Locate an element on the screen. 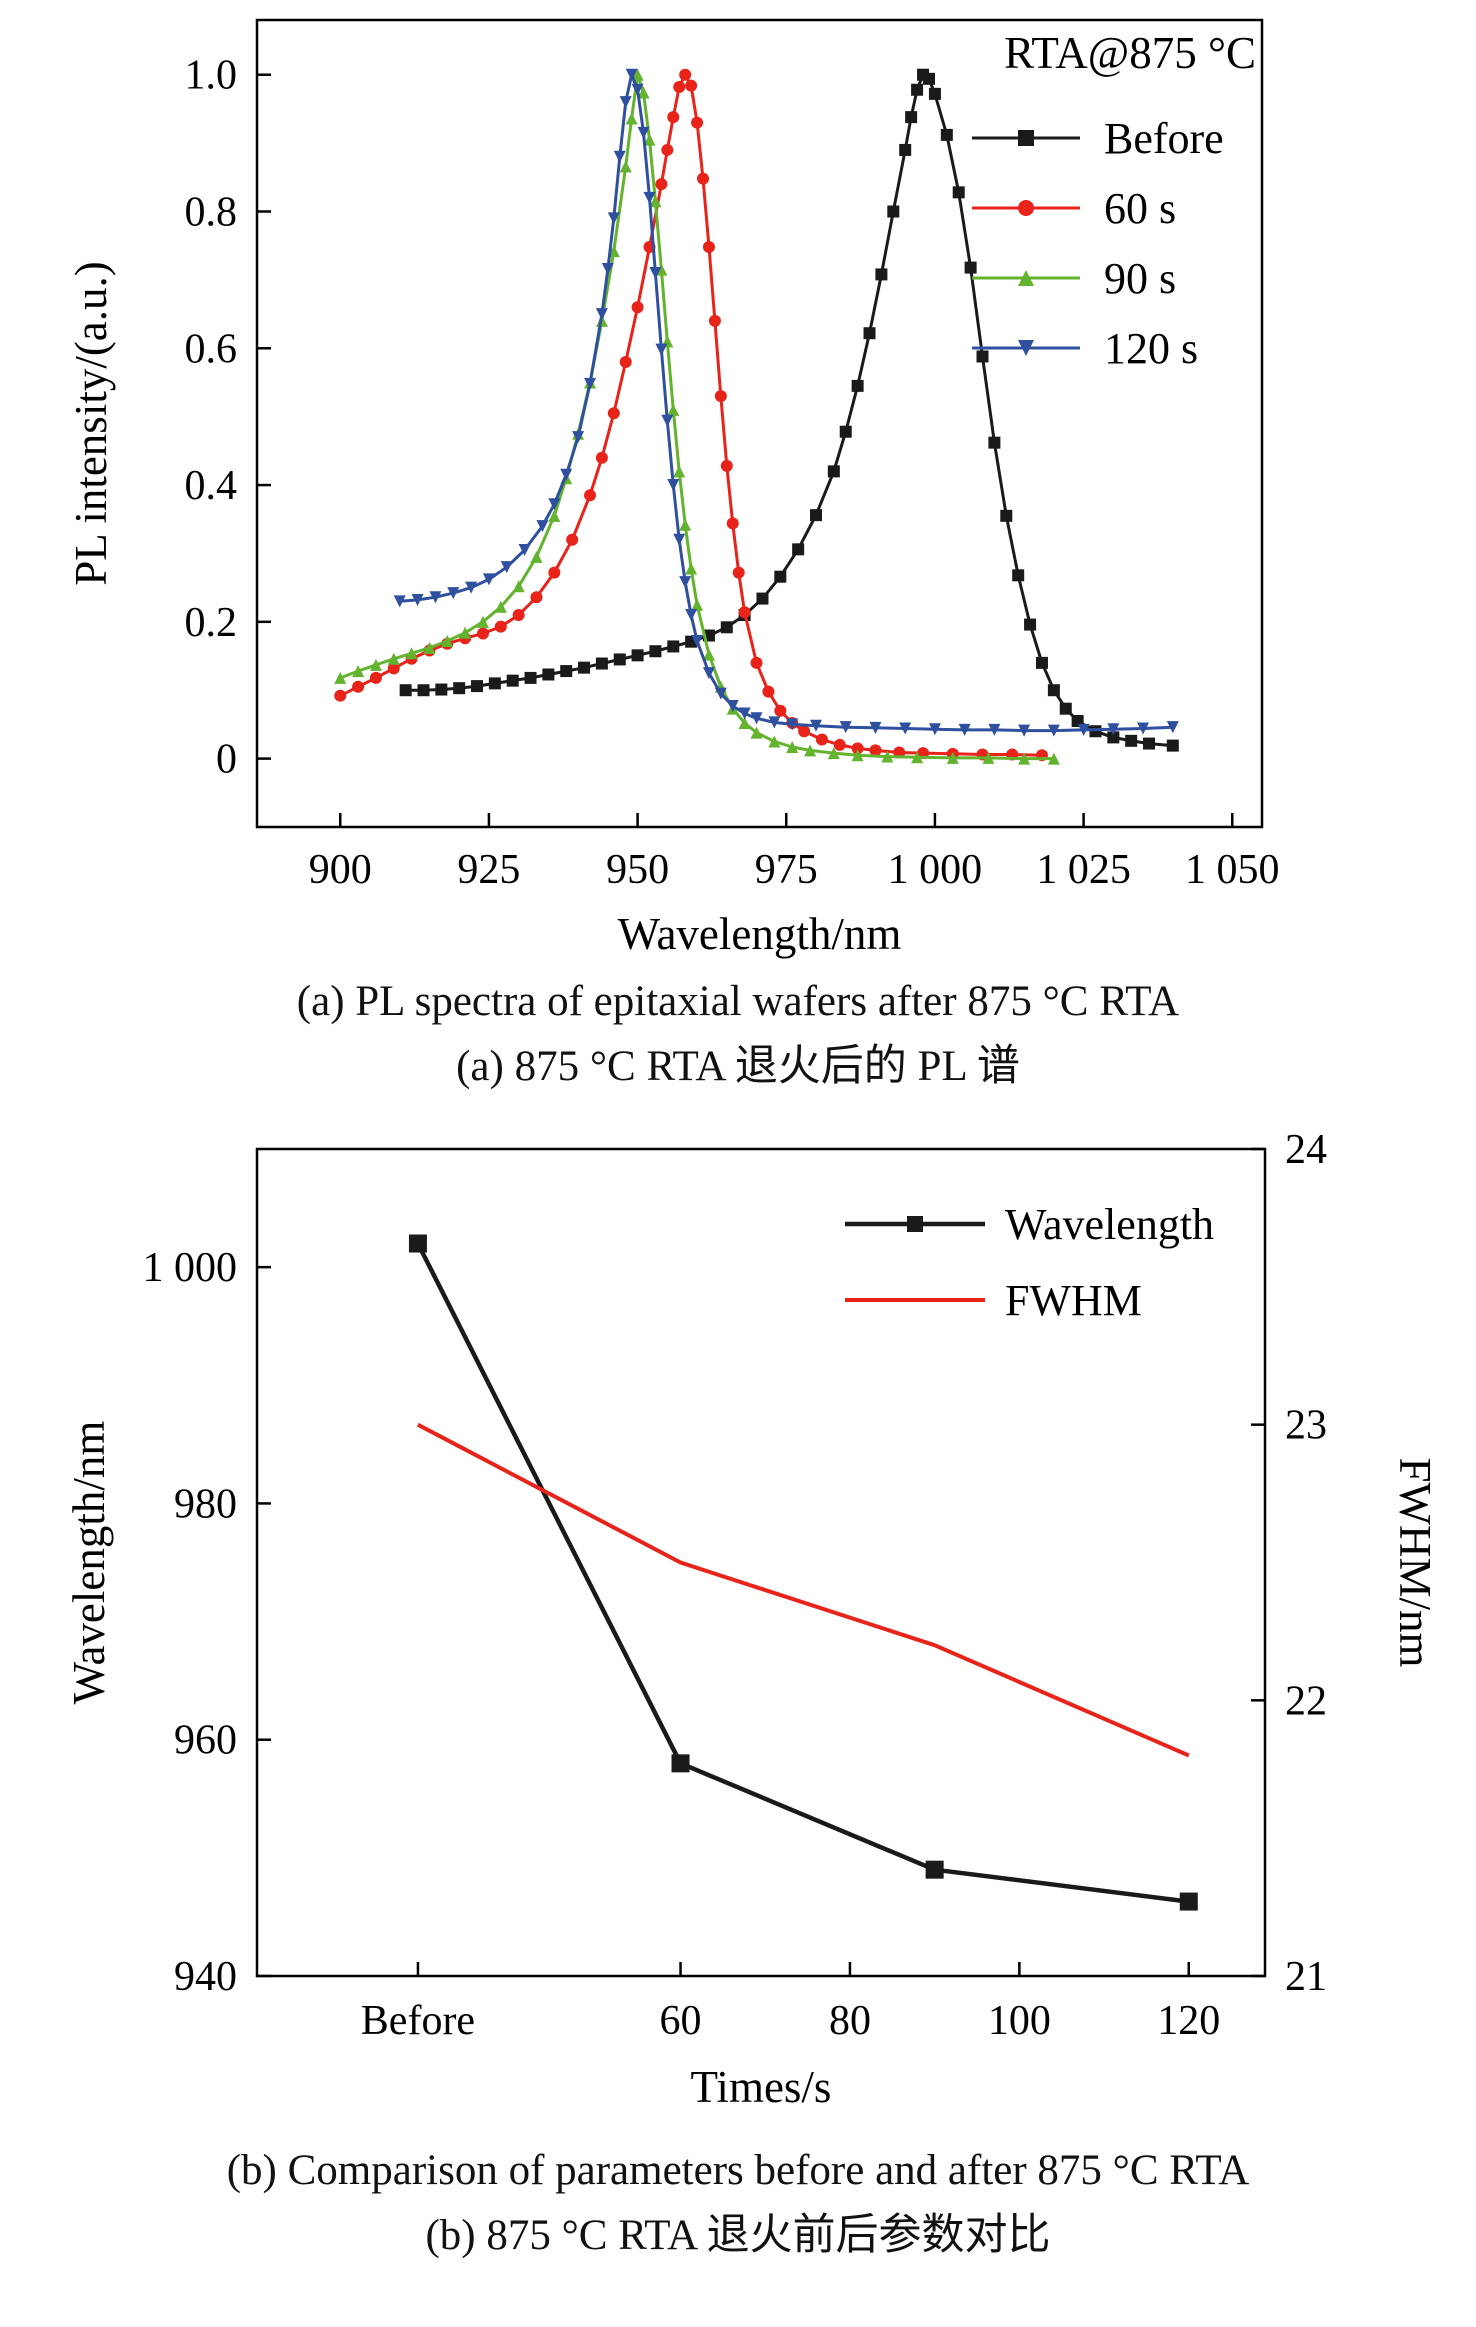 The height and width of the screenshot is (2327, 1476). series-line is located at coordinates (803, 1590).